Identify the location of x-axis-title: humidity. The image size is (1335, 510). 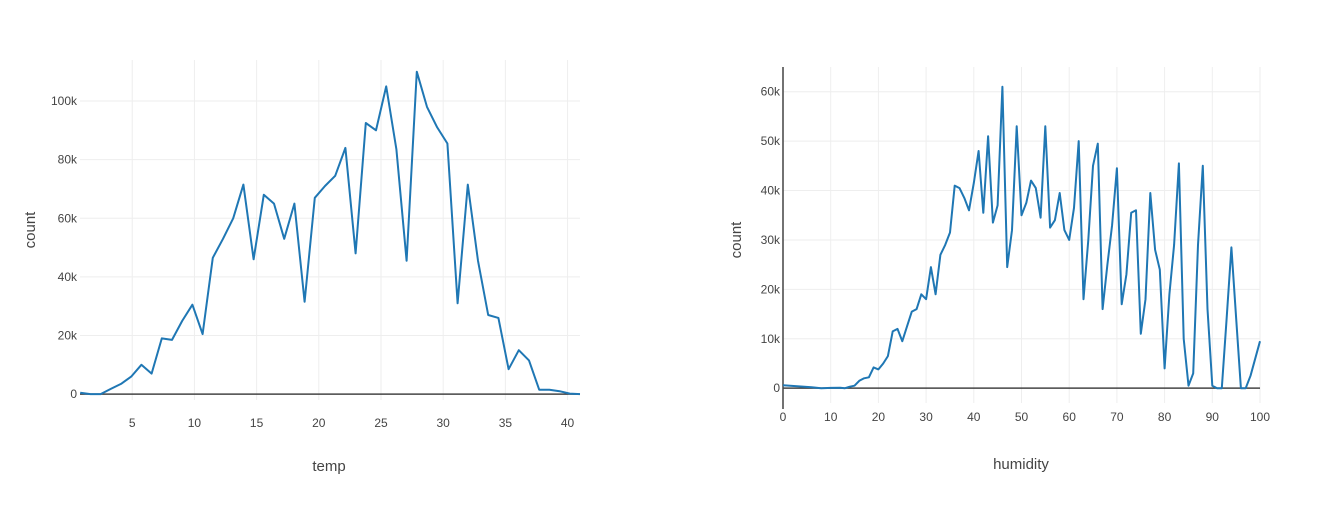
(1021, 464).